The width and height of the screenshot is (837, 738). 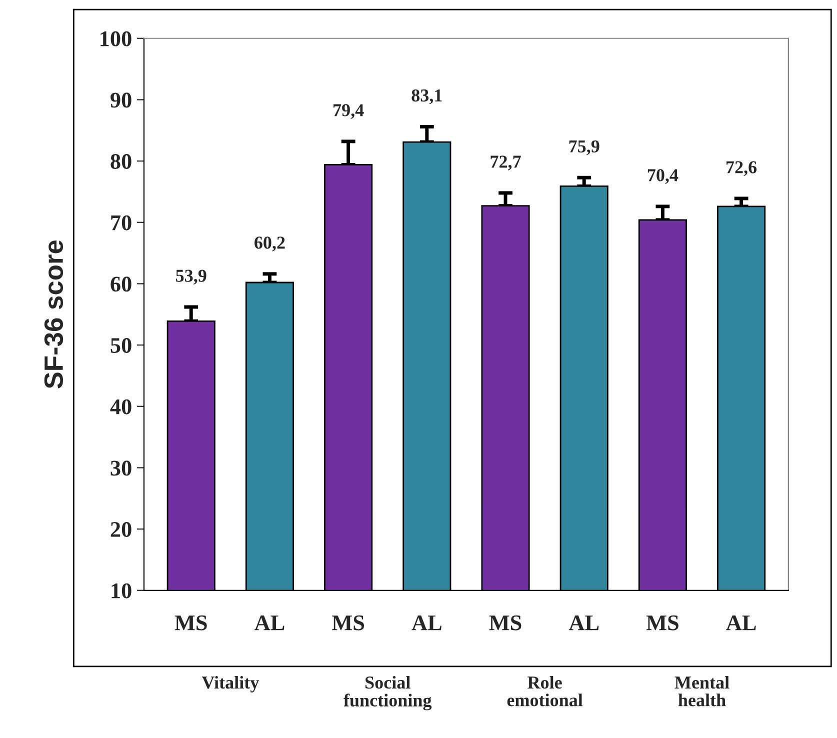 What do you see at coordinates (122, 590) in the screenshot?
I see `y-tick-label: 10` at bounding box center [122, 590].